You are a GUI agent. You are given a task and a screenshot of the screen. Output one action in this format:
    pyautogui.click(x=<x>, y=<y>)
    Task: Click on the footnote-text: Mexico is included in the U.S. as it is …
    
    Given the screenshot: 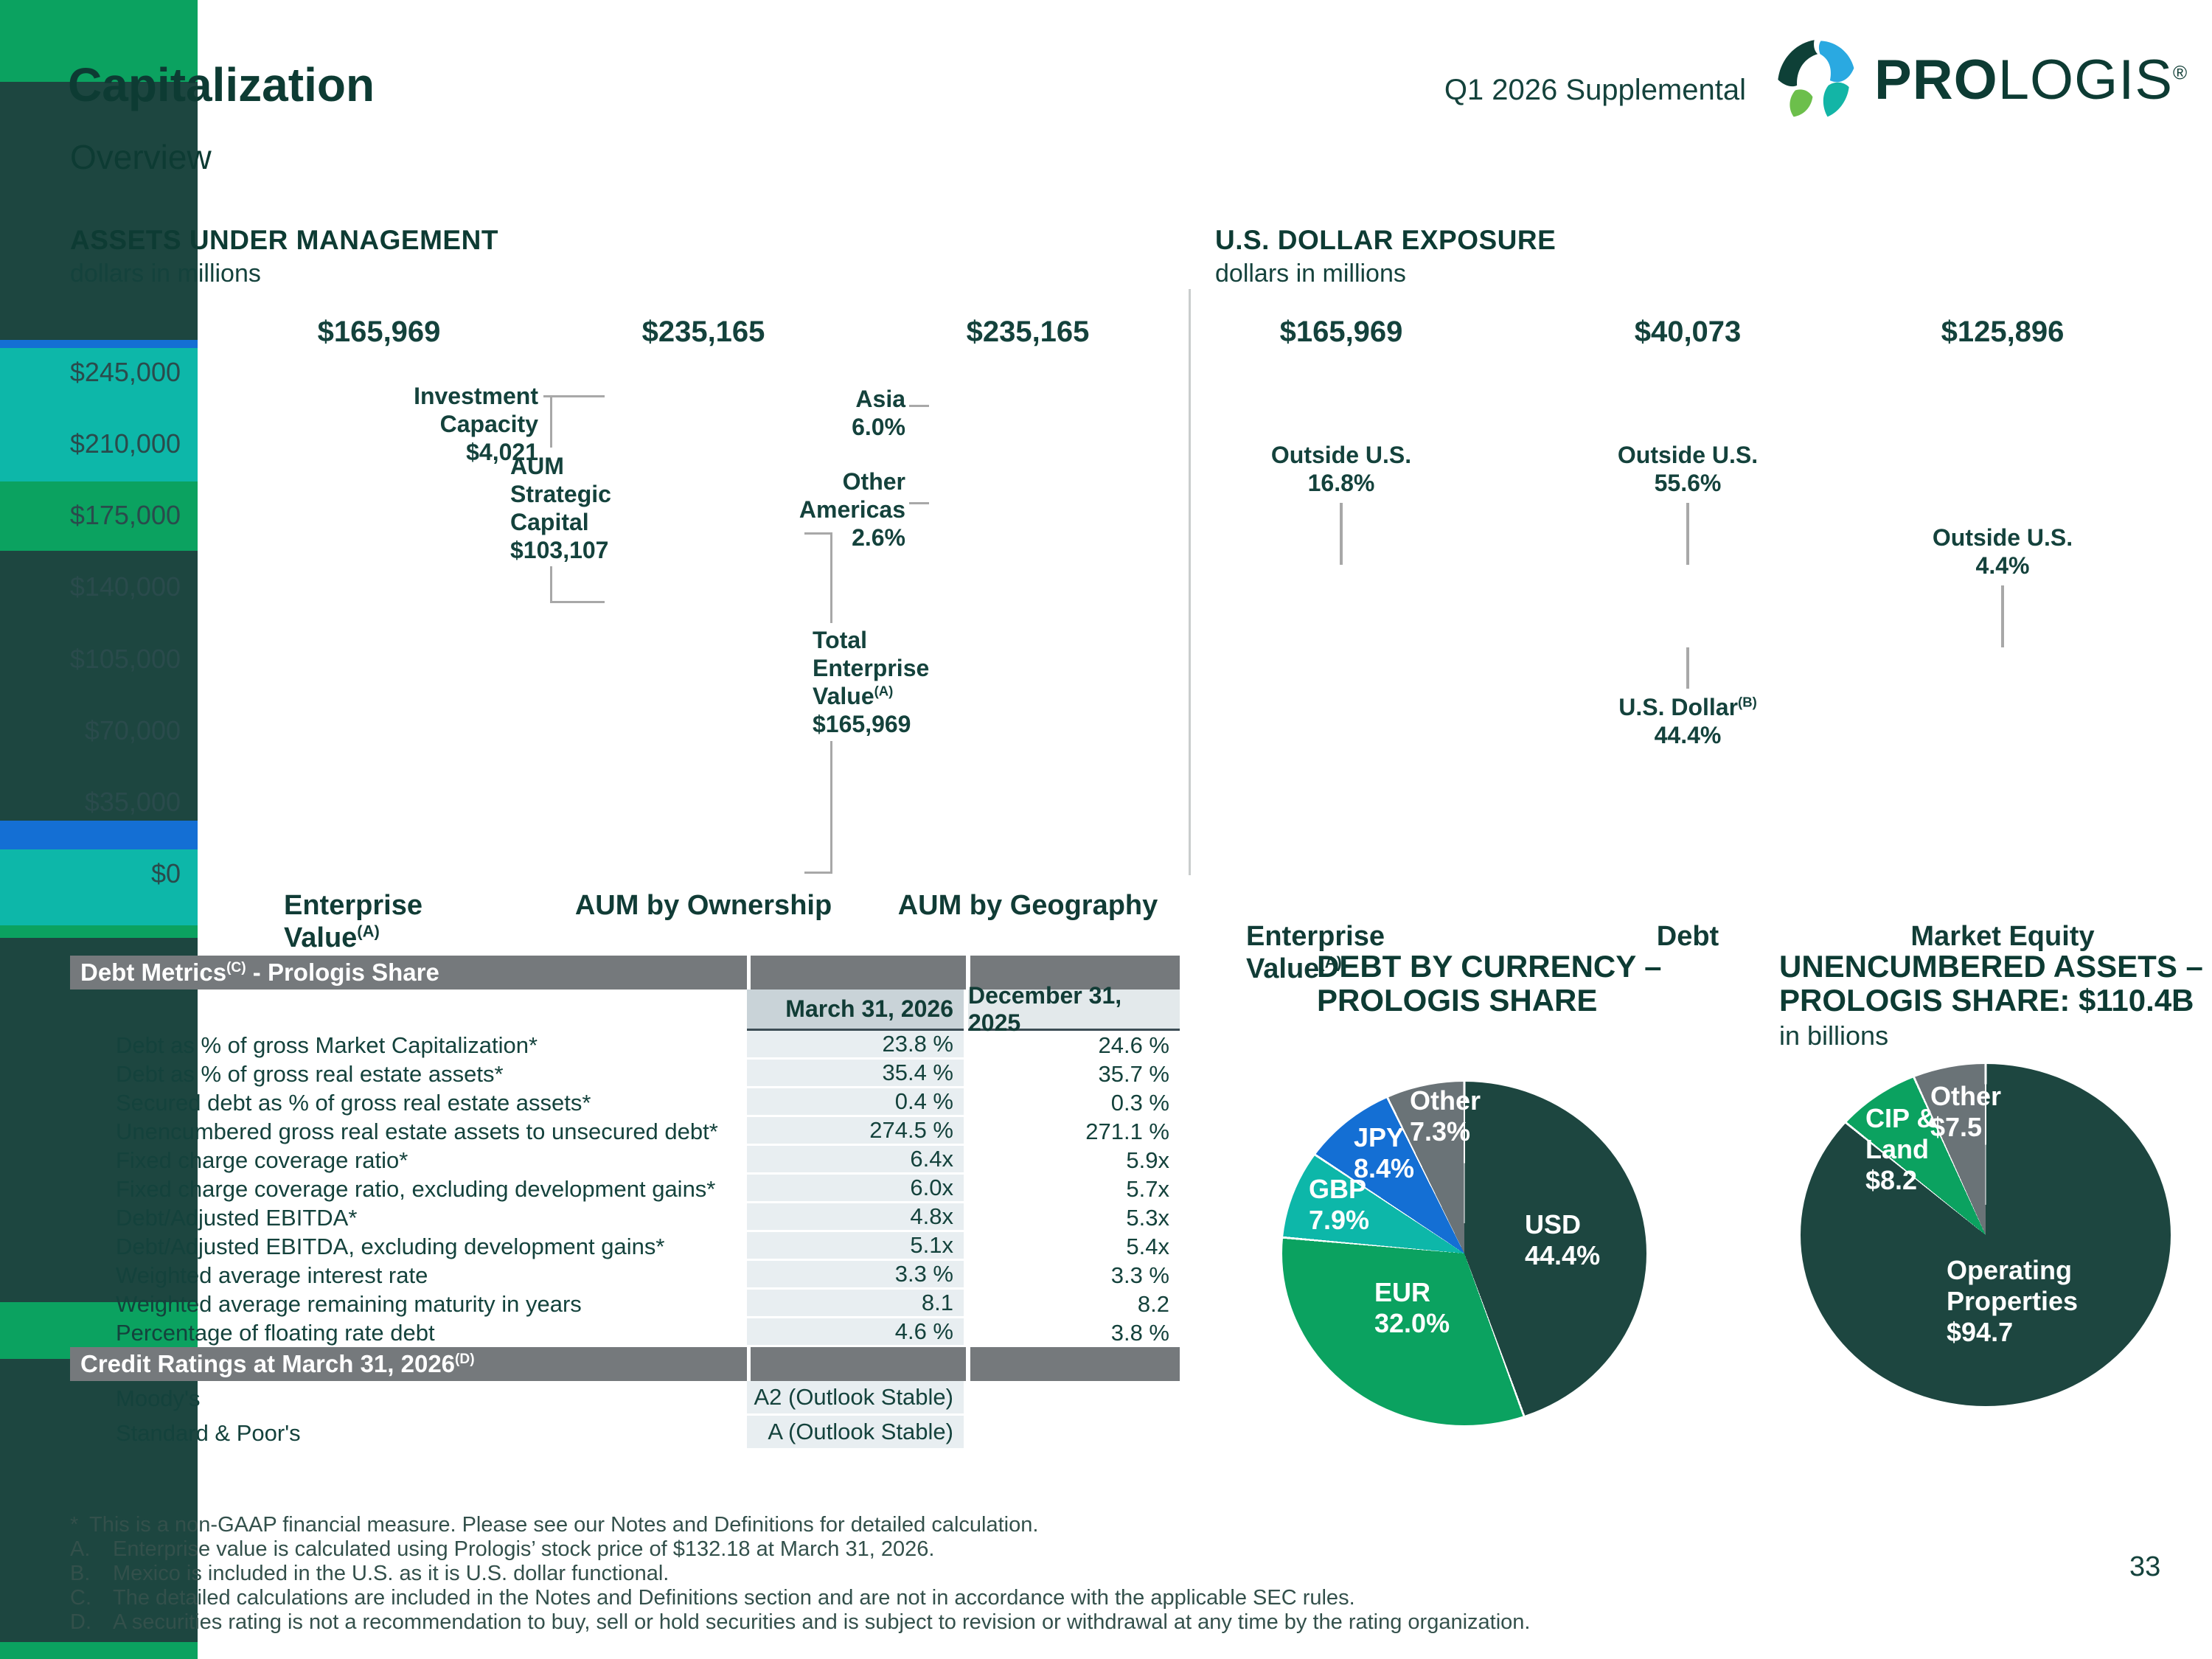 What is the action you would take?
    pyautogui.click(x=391, y=1573)
    